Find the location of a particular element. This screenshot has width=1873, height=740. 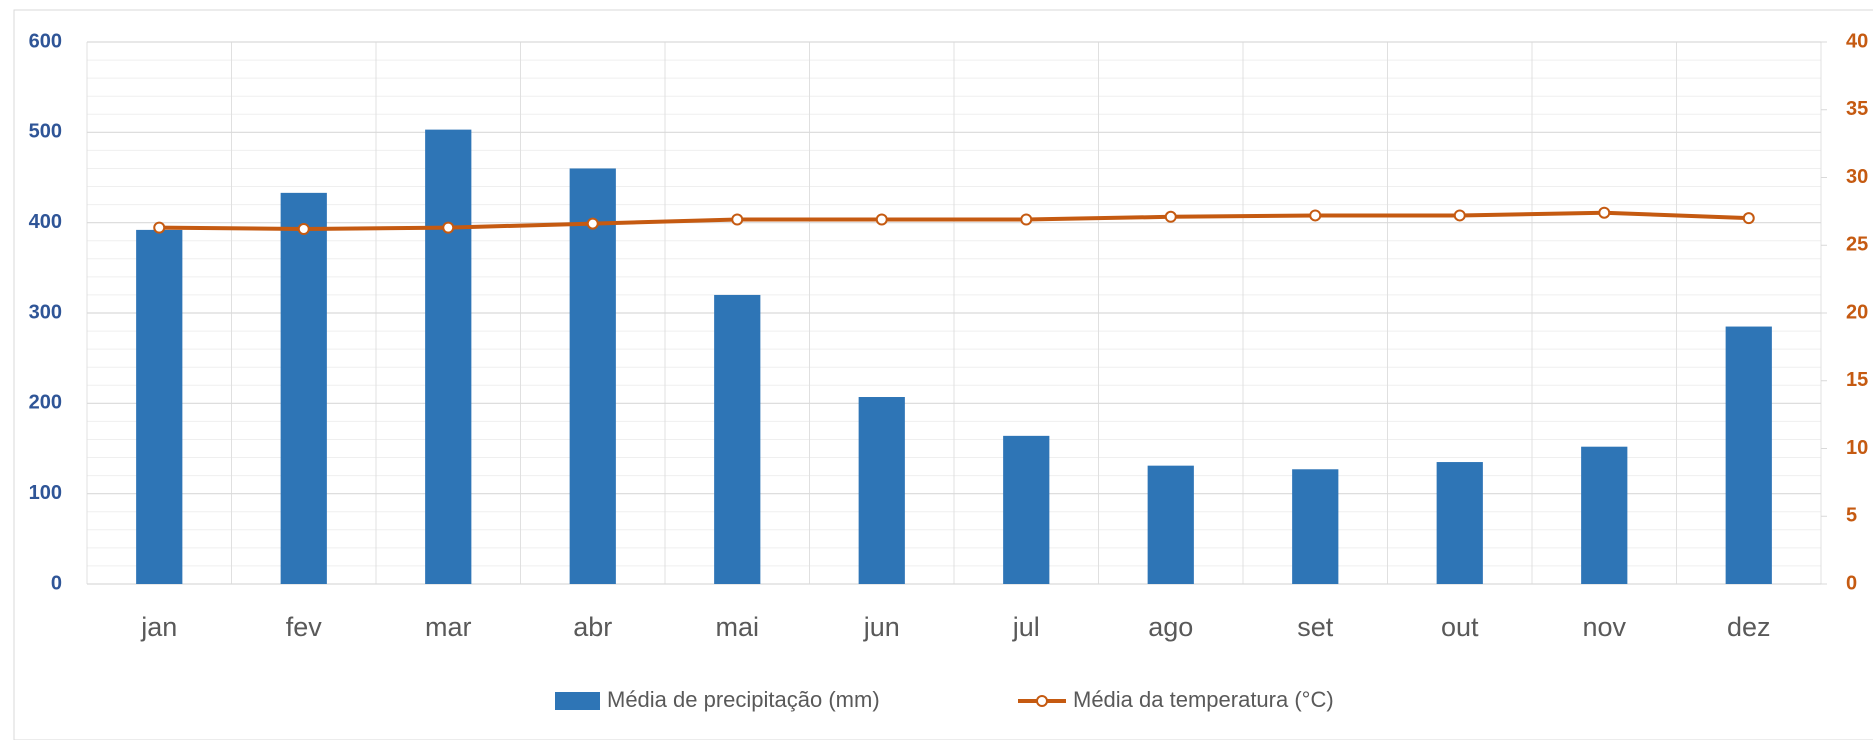

x-tick-label: mar is located at coordinates (448, 627).